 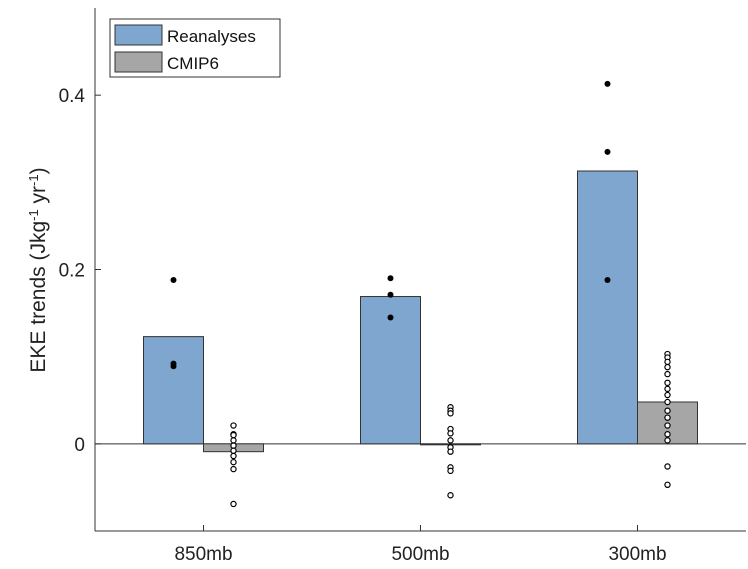 I want to click on x-tick-label: 500mb, so click(x=420, y=554).